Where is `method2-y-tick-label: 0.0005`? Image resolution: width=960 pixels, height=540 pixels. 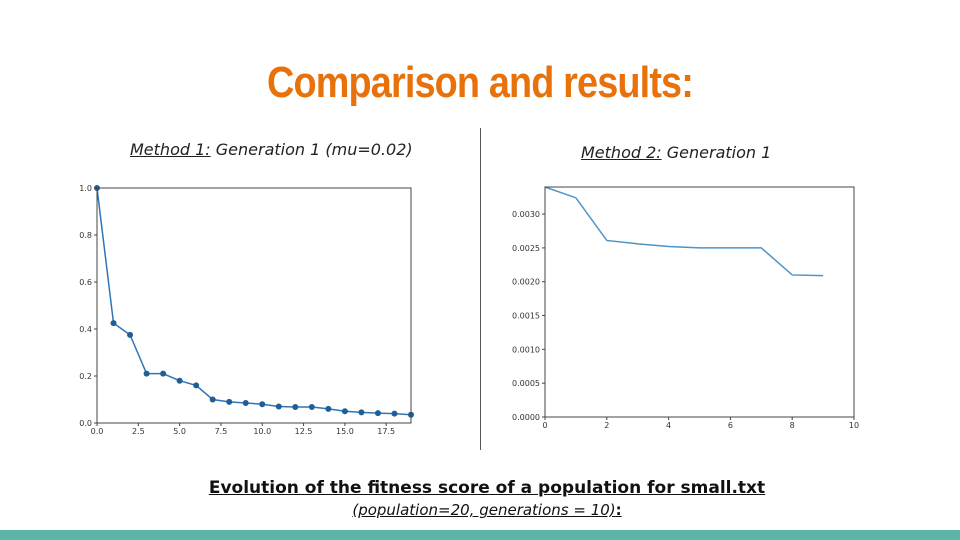
method2-y-tick-label: 0.0005 is located at coordinates (526, 383).